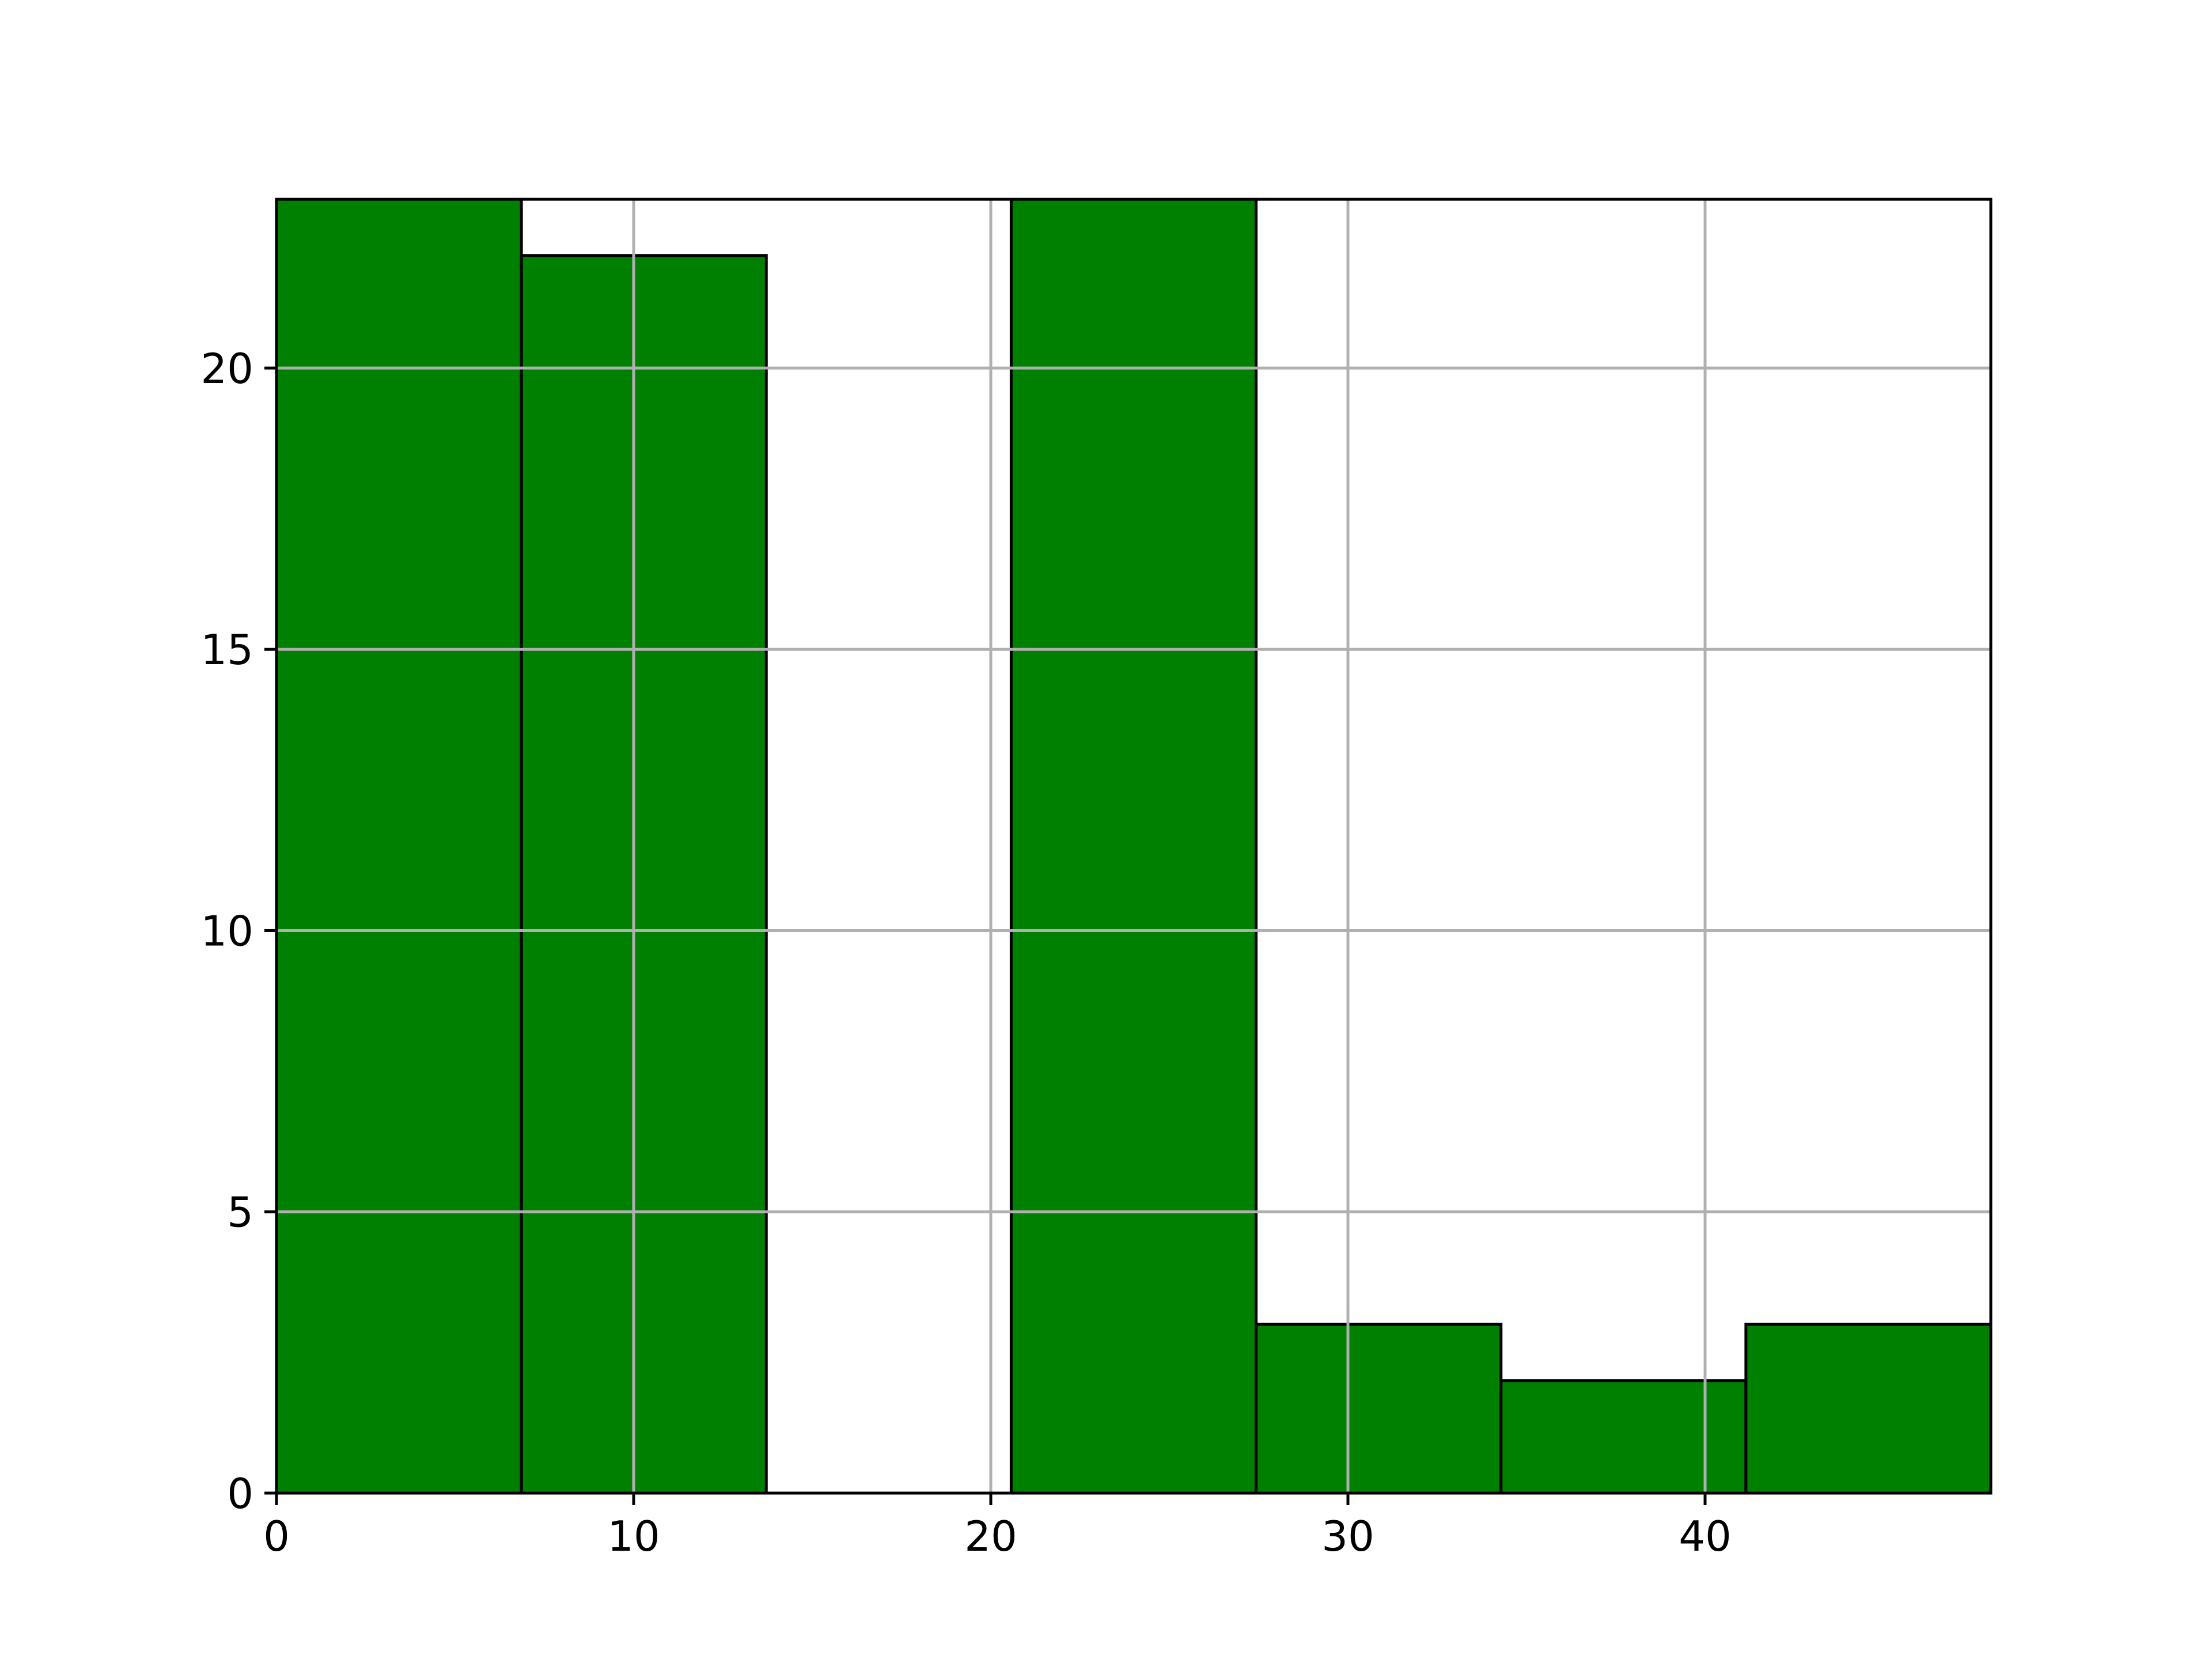 Image resolution: width=2212 pixels, height=1659 pixels. Describe the element at coordinates (276, 1536) in the screenshot. I see `x-tick-label: 0` at that location.